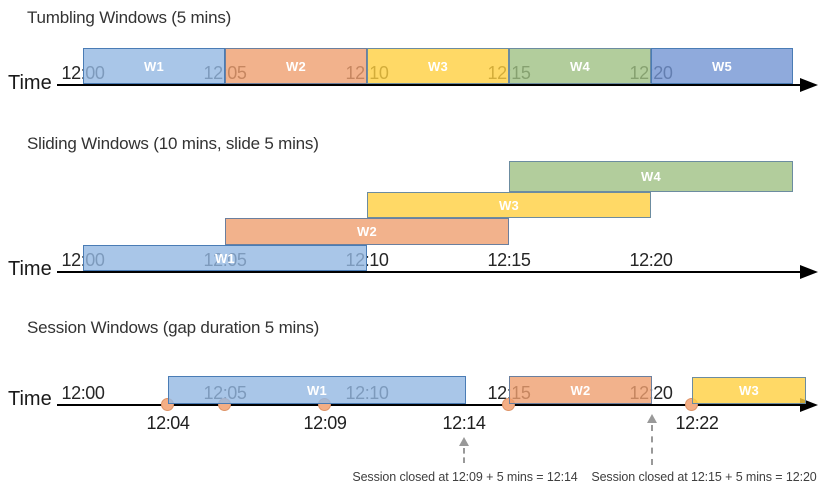 This screenshot has height=498, width=829. What do you see at coordinates (129, 17) in the screenshot?
I see `diagram-title: Tumbling Windows (5 mins)` at bounding box center [129, 17].